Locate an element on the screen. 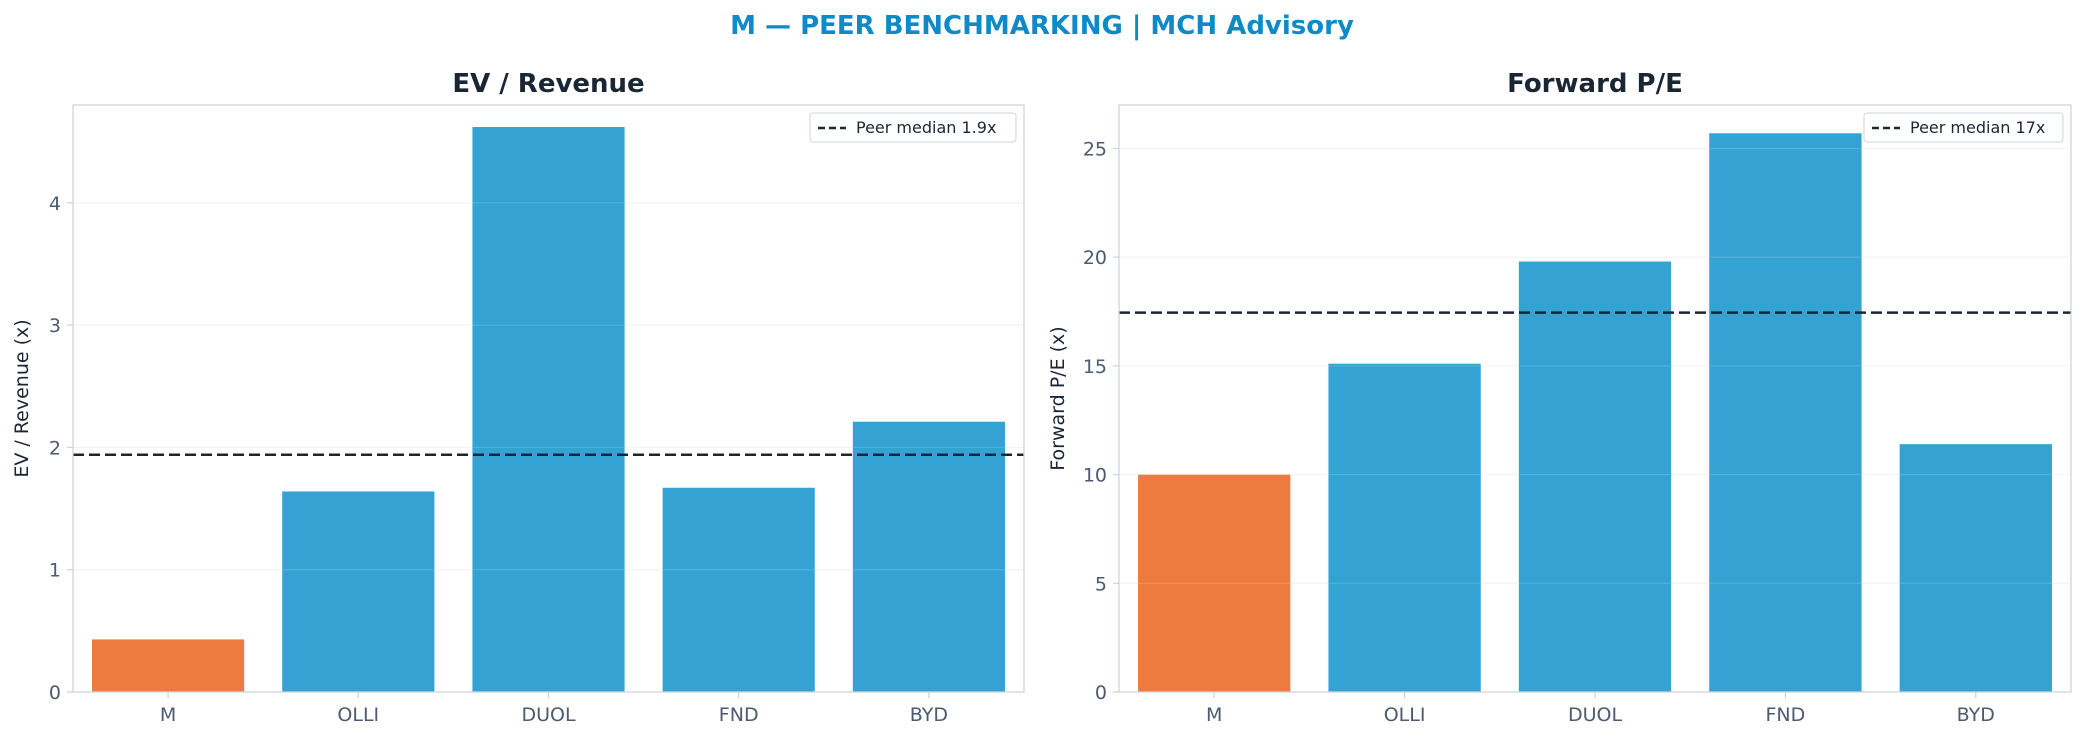 This screenshot has width=2084, height=742. y-tick-label: 20 is located at coordinates (1095, 258).